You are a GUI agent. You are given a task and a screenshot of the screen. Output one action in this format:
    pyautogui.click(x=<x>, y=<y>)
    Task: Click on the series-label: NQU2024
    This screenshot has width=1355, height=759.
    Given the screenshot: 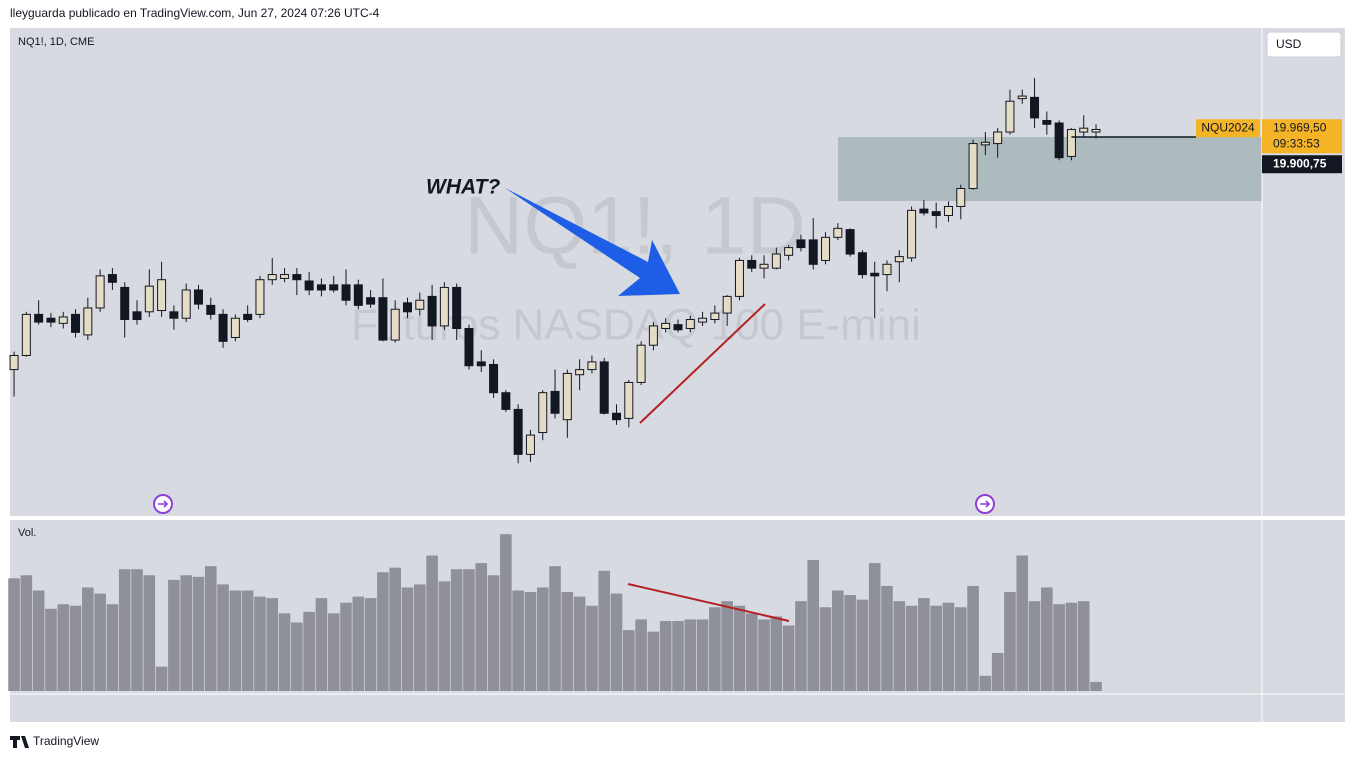 What is the action you would take?
    pyautogui.click(x=1228, y=127)
    